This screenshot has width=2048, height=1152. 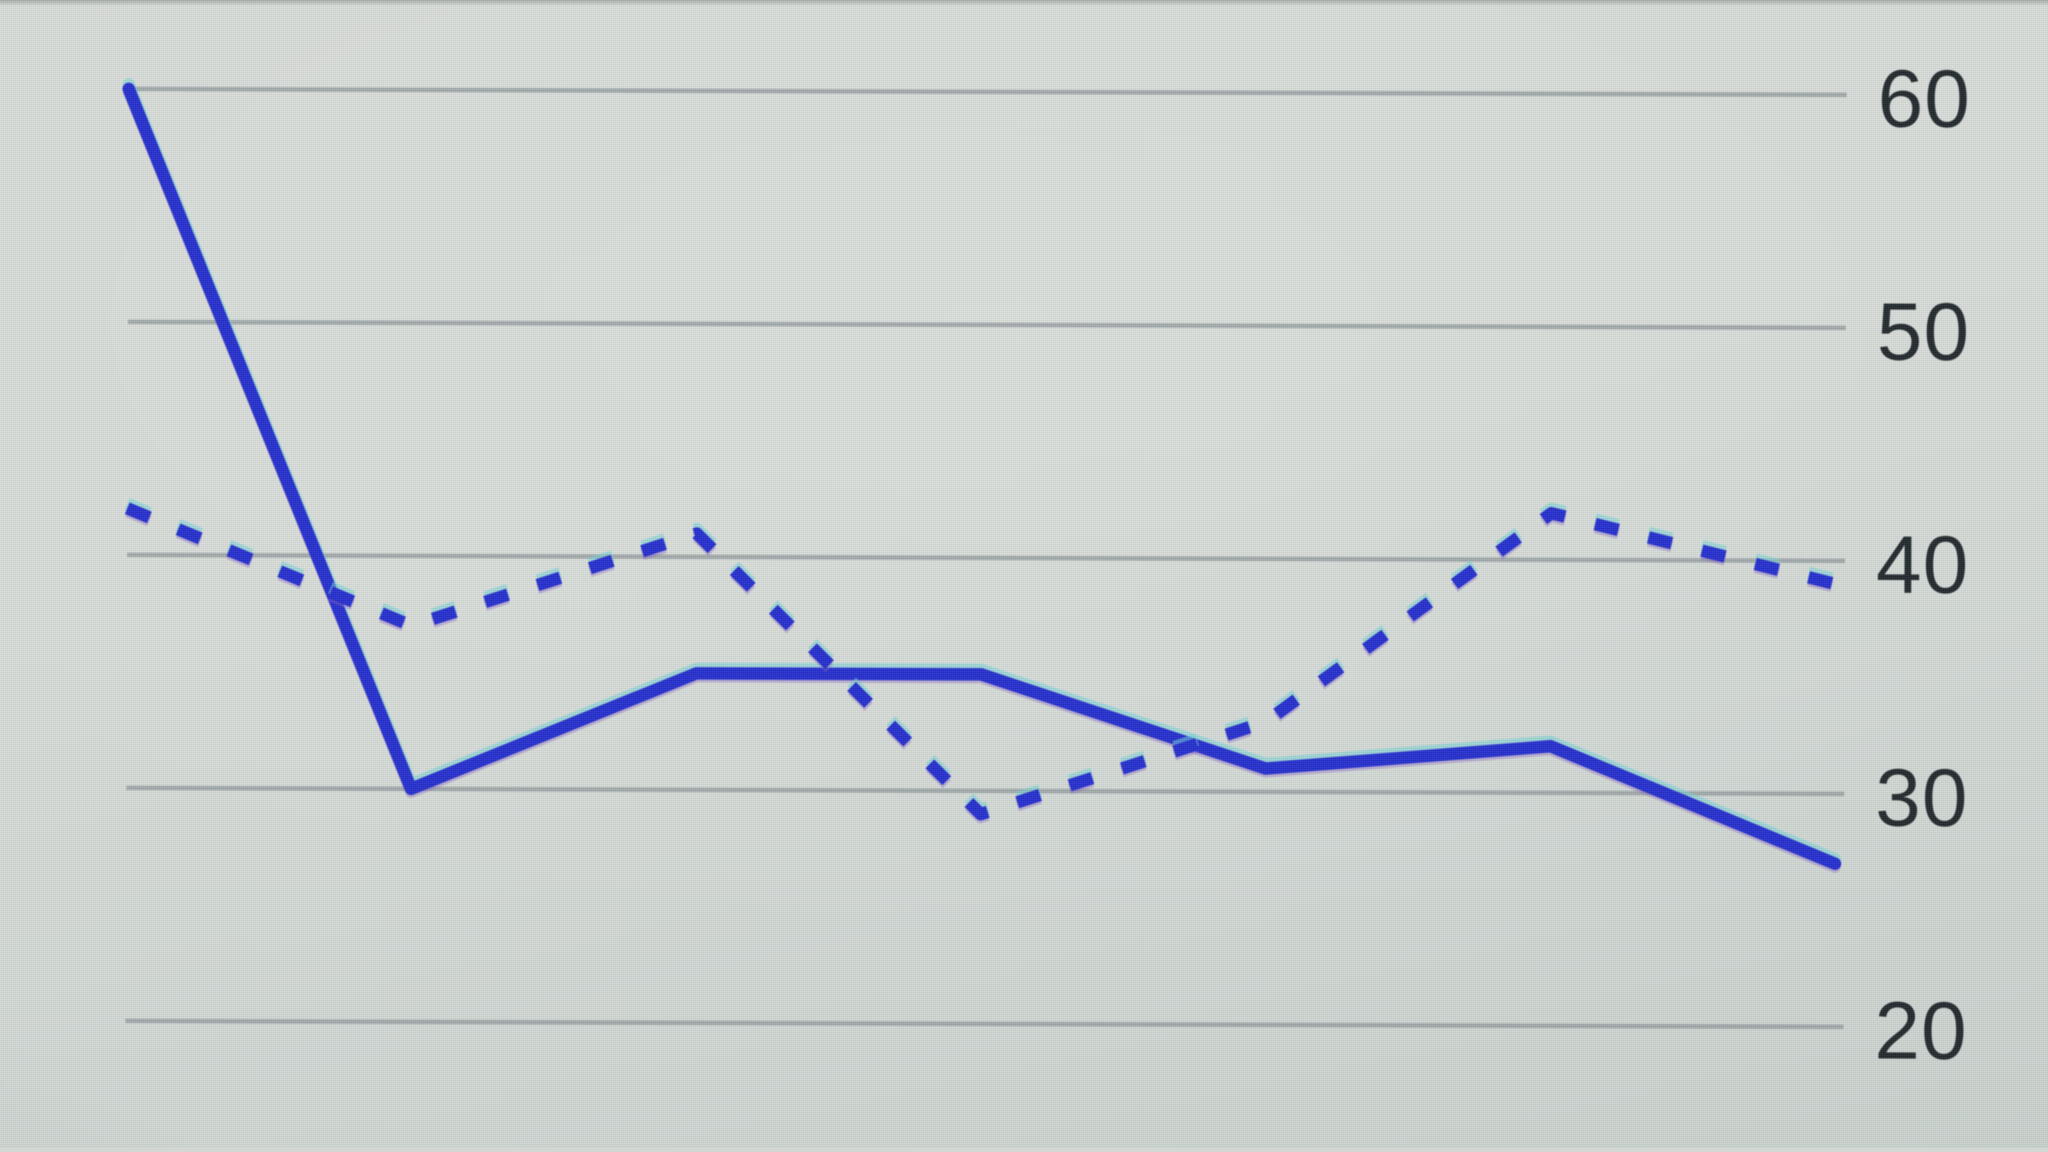 What do you see at coordinates (1925, 98) in the screenshot?
I see `y-axis-label: 60` at bounding box center [1925, 98].